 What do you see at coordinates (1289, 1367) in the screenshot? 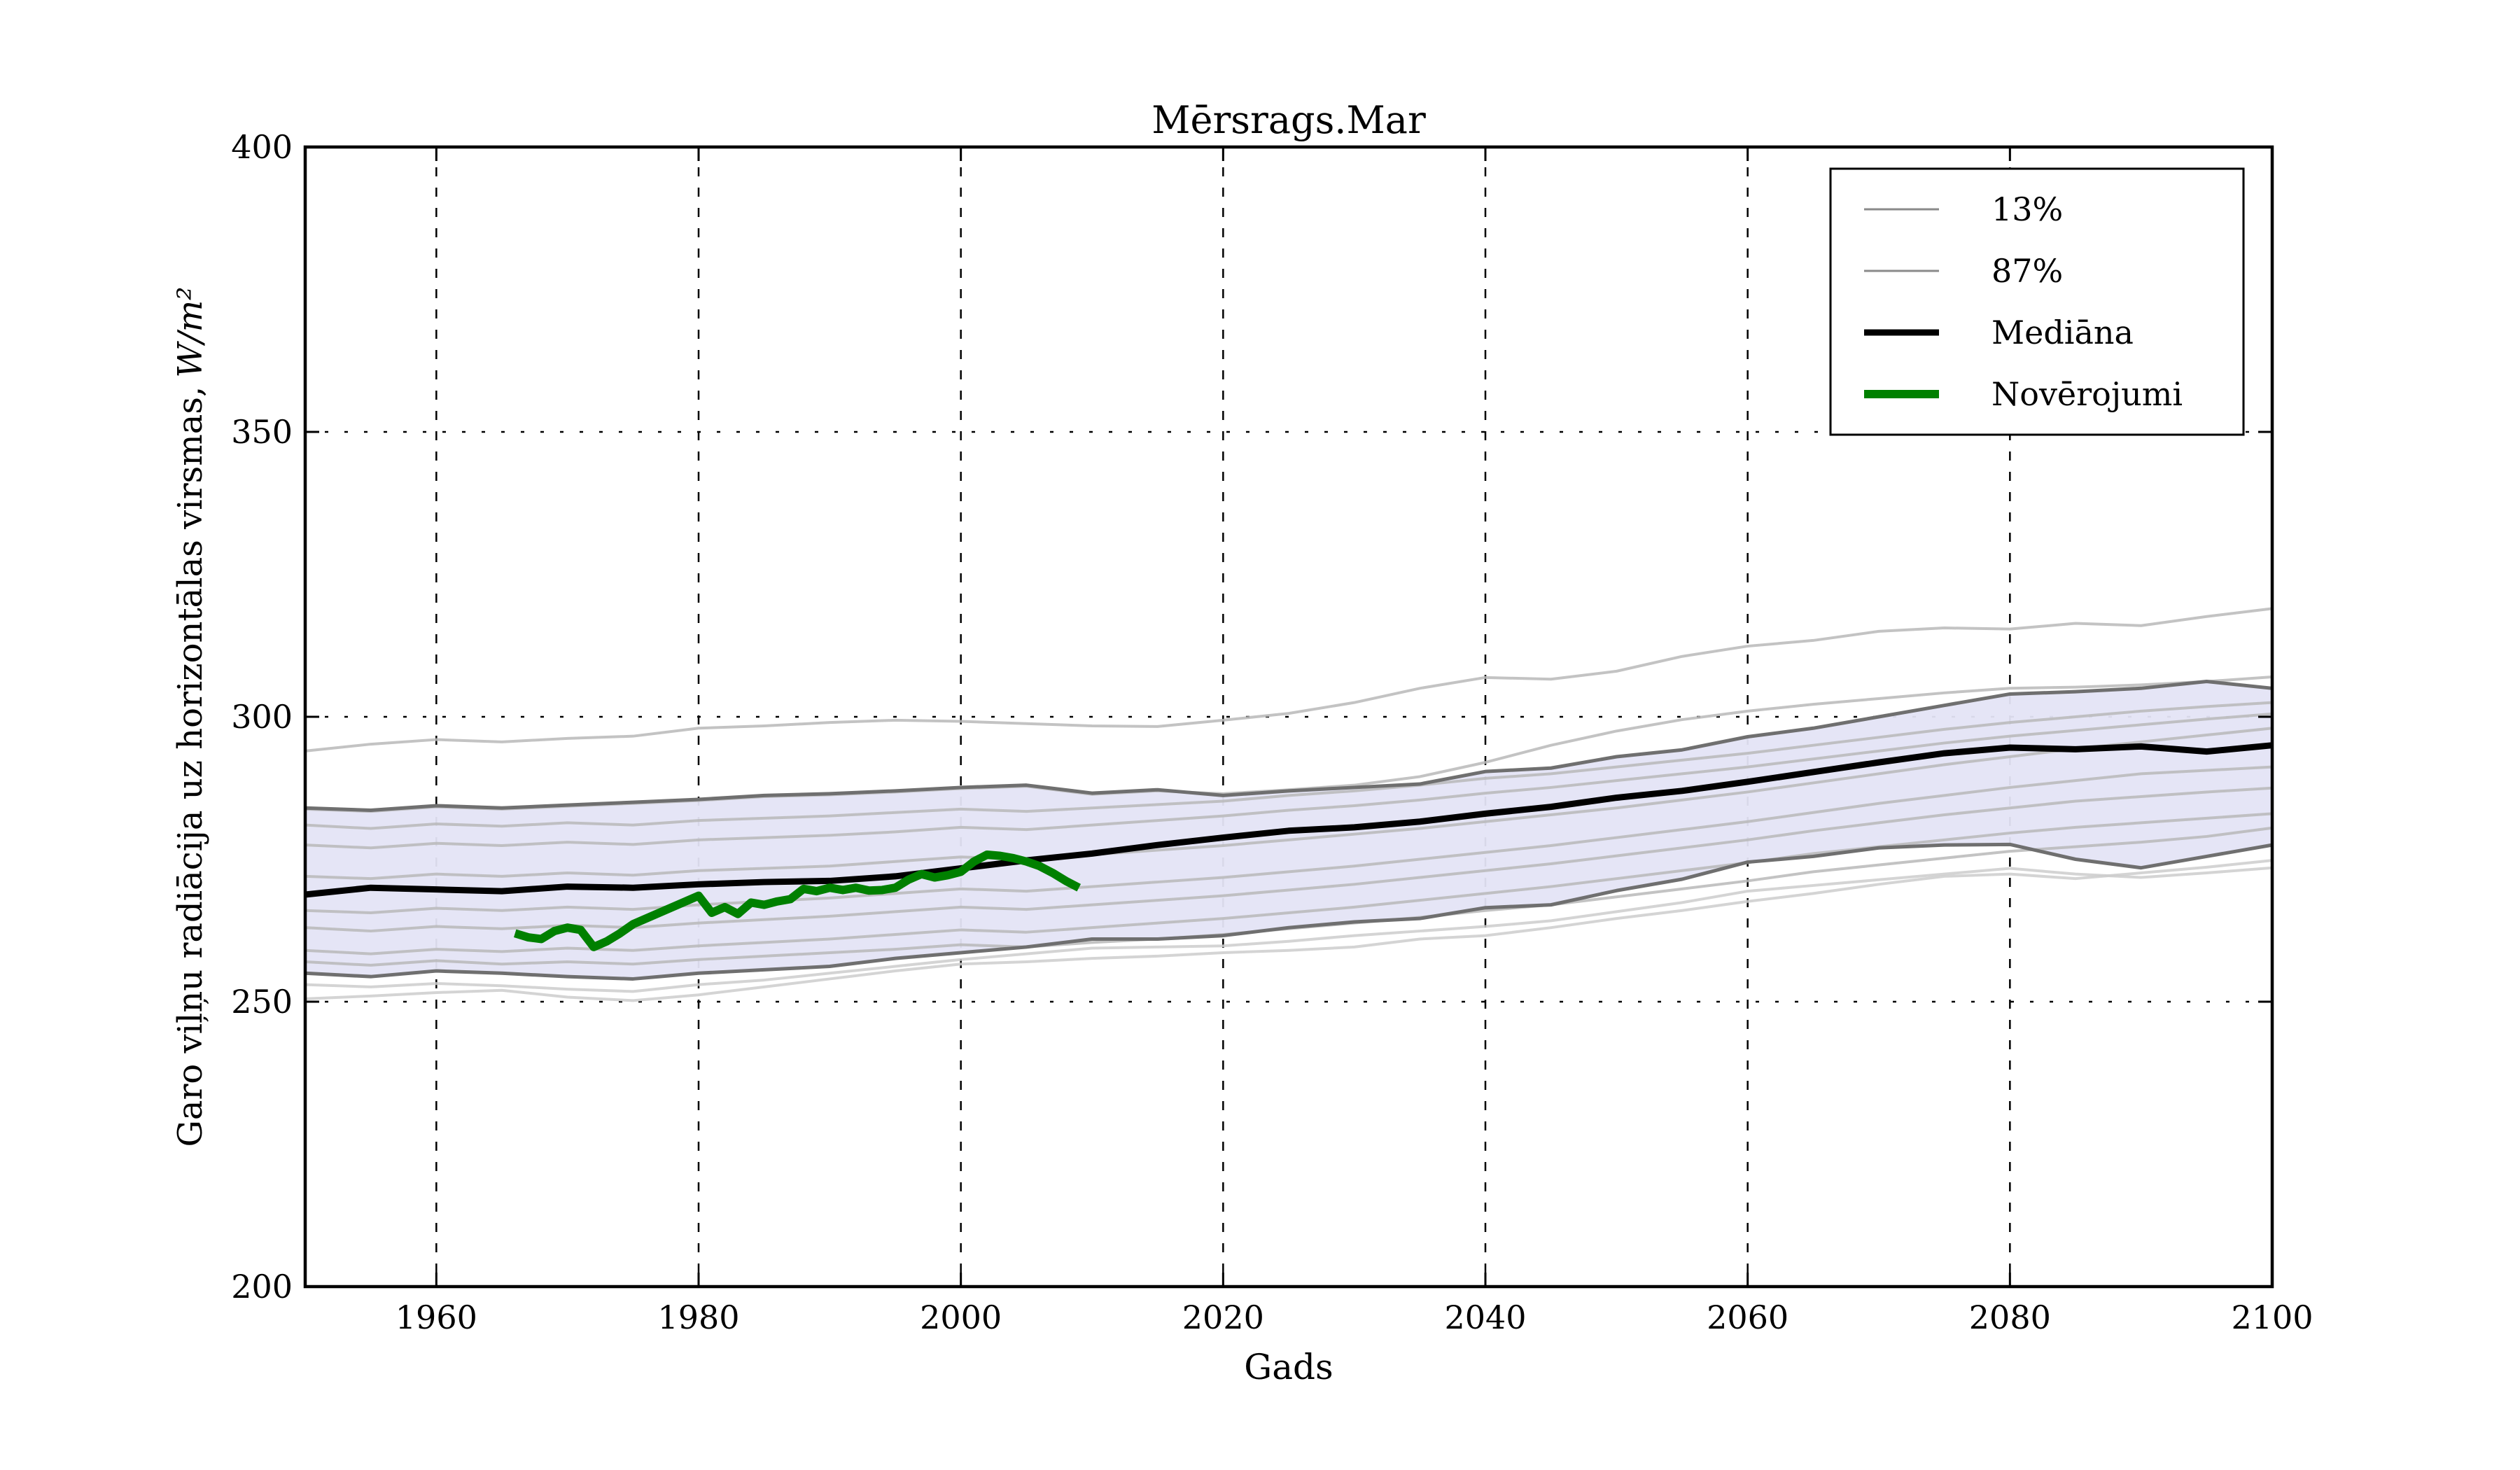
I see `x-axis-label: Gads` at bounding box center [1289, 1367].